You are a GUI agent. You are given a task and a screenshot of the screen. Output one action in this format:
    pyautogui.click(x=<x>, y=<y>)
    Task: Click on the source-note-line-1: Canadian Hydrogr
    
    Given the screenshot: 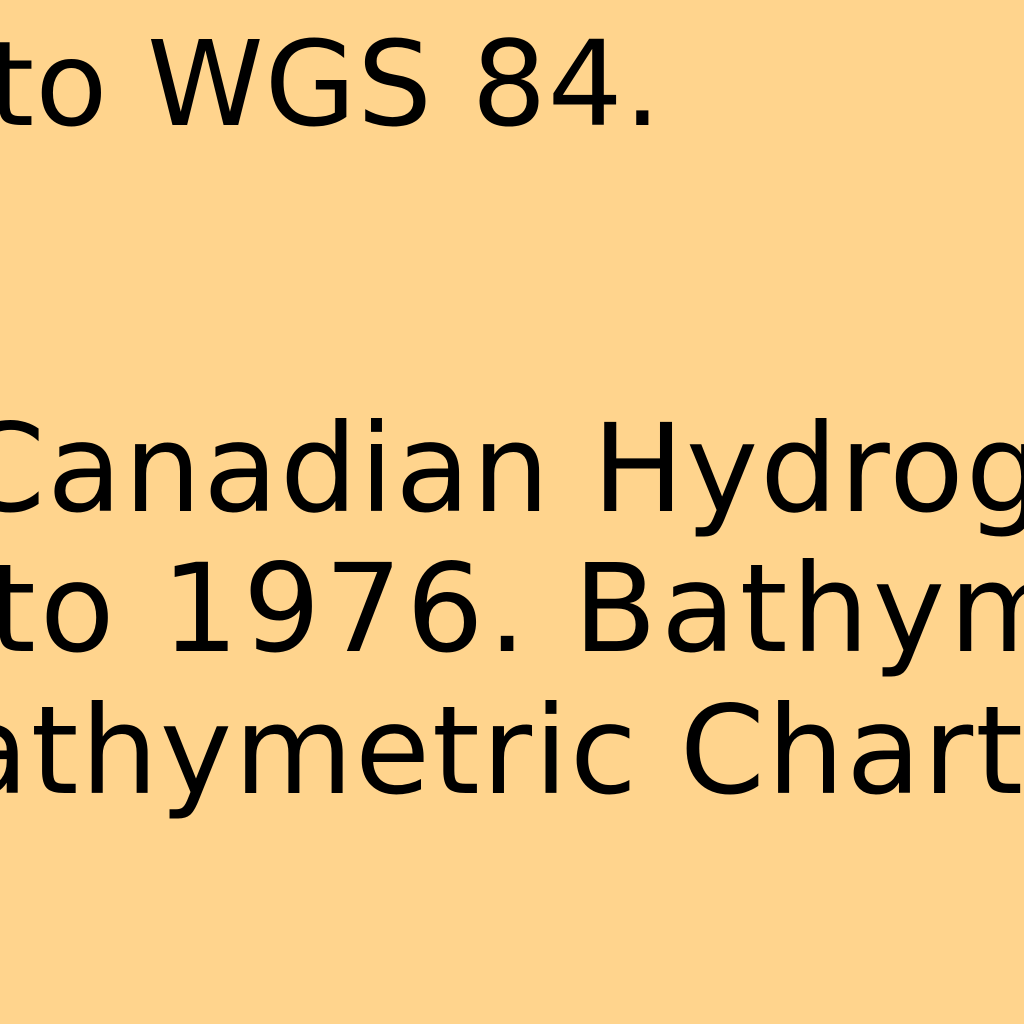 What is the action you would take?
    pyautogui.click(x=512, y=469)
    